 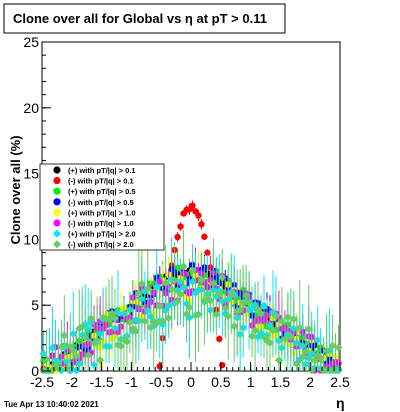 What do you see at coordinates (281, 382) in the screenshot?
I see `x-tick-label: 1.5` at bounding box center [281, 382].